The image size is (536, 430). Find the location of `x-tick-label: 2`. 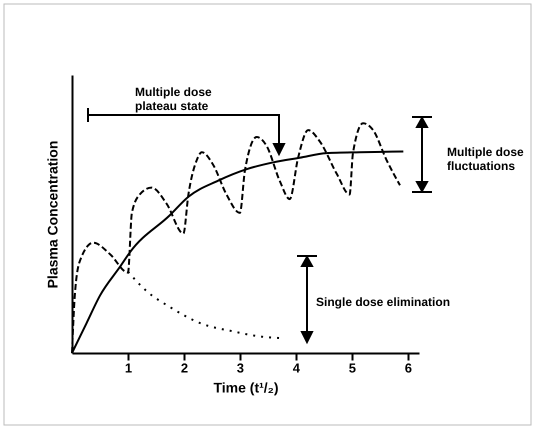

x-tick-label: 2 is located at coordinates (184, 368).